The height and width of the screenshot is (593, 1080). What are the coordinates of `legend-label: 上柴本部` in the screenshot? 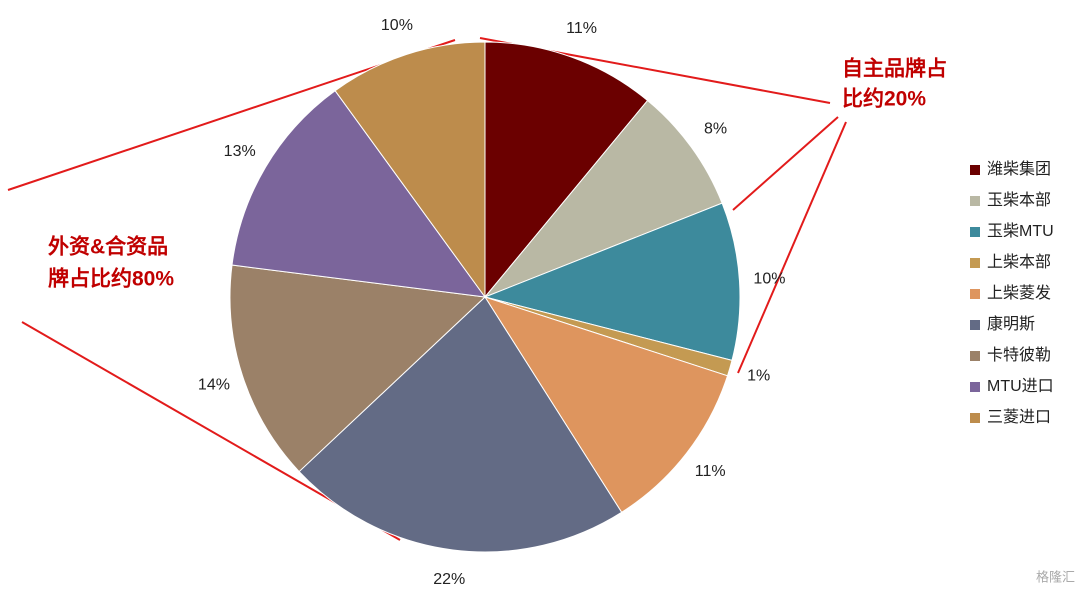 It's located at (1019, 262).